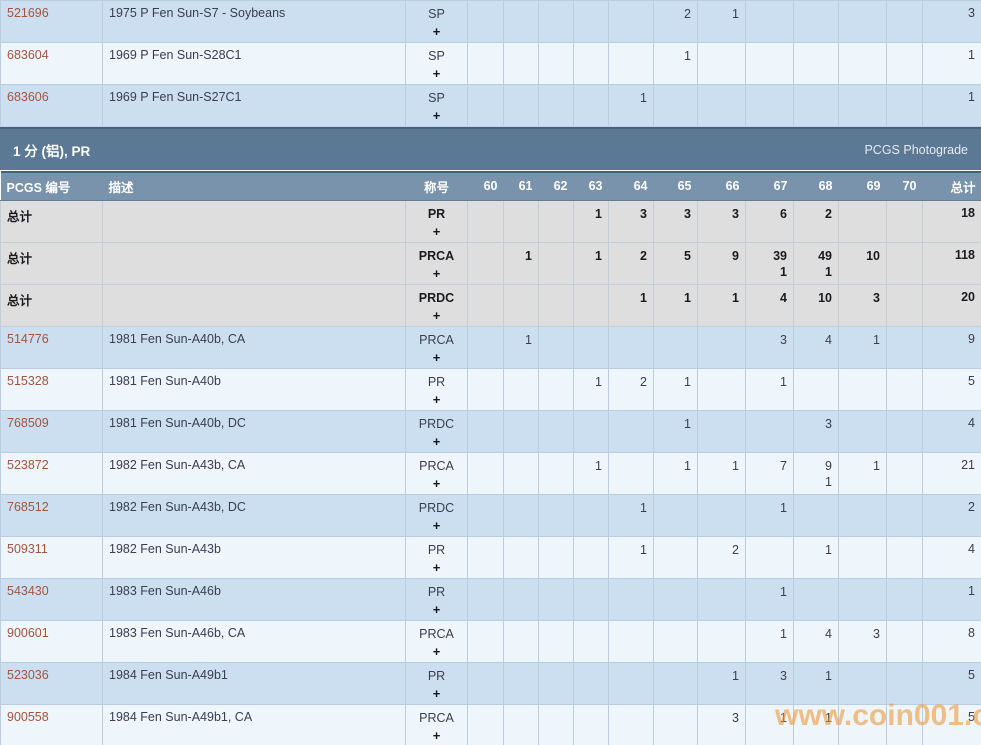 This screenshot has height=745, width=981. I want to click on total-label-cell: 总计, so click(51, 263).